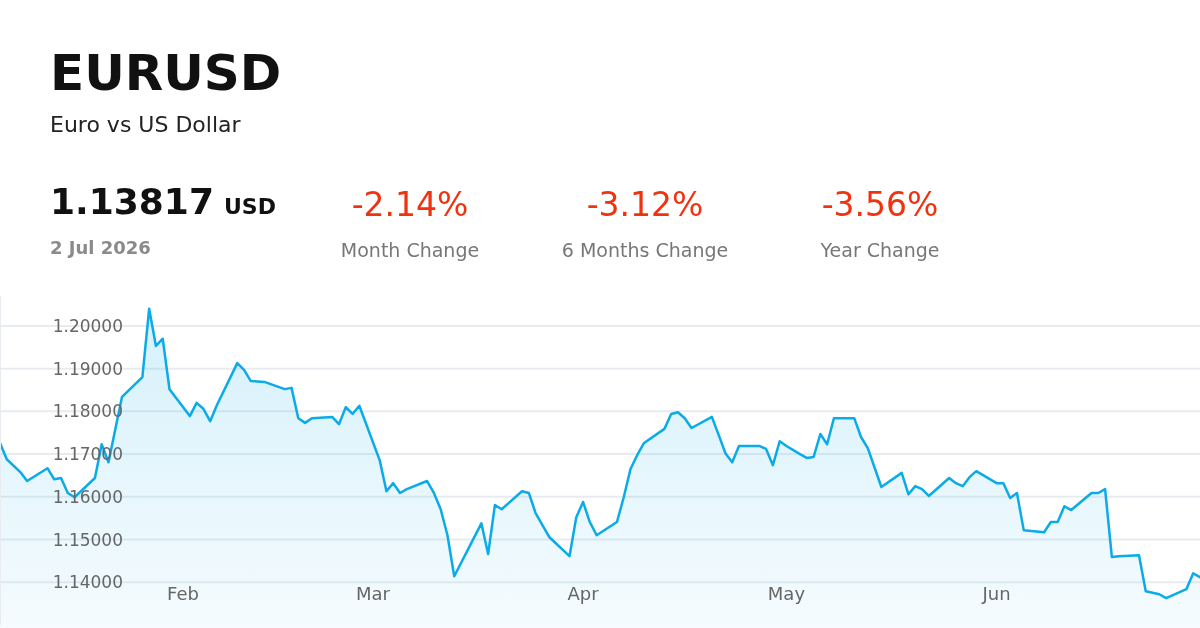 Image resolution: width=1200 pixels, height=628 pixels. Describe the element at coordinates (166, 73) in the screenshot. I see `chart-title: EURUSD` at that location.